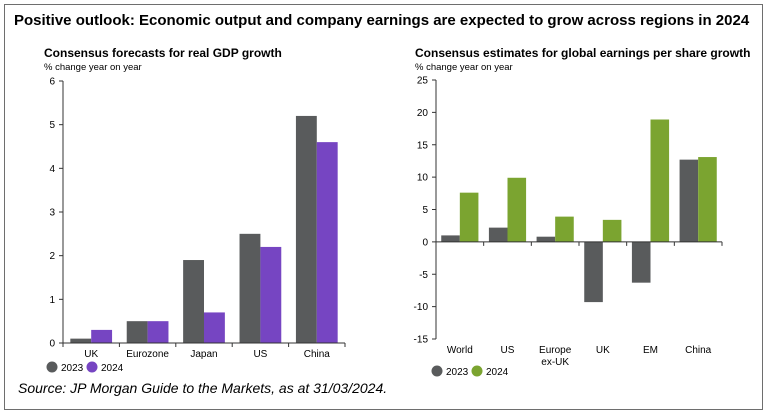 Image resolution: width=770 pixels, height=417 pixels. What do you see at coordinates (641, 262) in the screenshot?
I see `bar-2023-em` at bounding box center [641, 262].